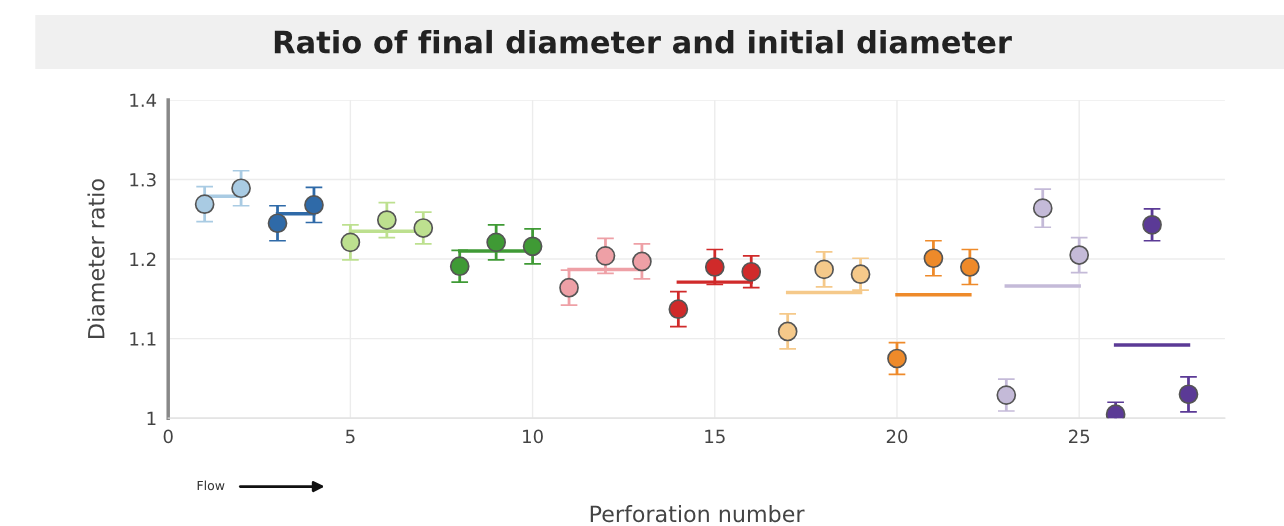 Image resolution: width=1284 pixels, height=526 pixels. What do you see at coordinates (715, 436) in the screenshot?
I see `x-tick-label: 15` at bounding box center [715, 436].